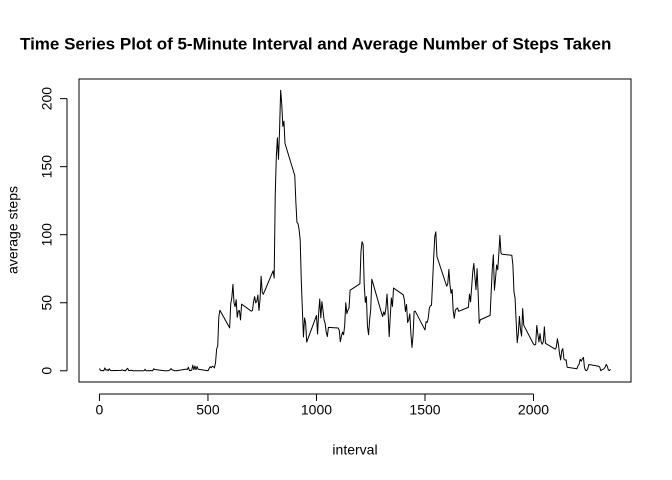  What do you see at coordinates (47, 99) in the screenshot?
I see `y-tick-label: 200` at bounding box center [47, 99].